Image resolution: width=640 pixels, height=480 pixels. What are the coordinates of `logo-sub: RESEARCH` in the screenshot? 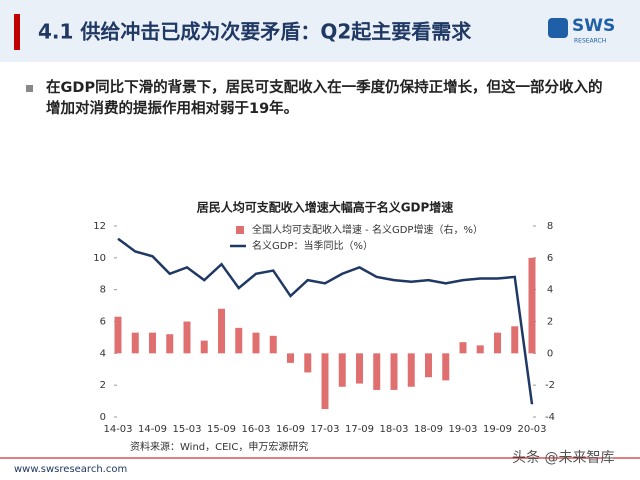 It's located at (590, 41).